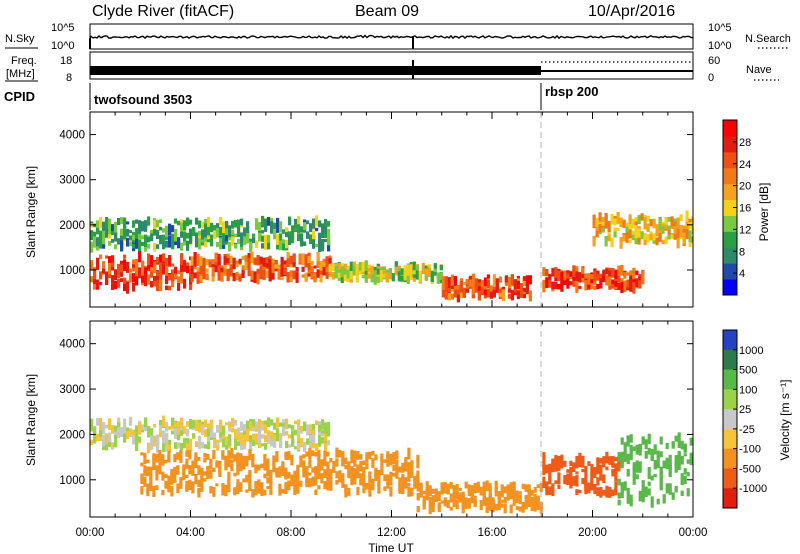  I want to click on power-colorbar-swatch, so click(730, 271).